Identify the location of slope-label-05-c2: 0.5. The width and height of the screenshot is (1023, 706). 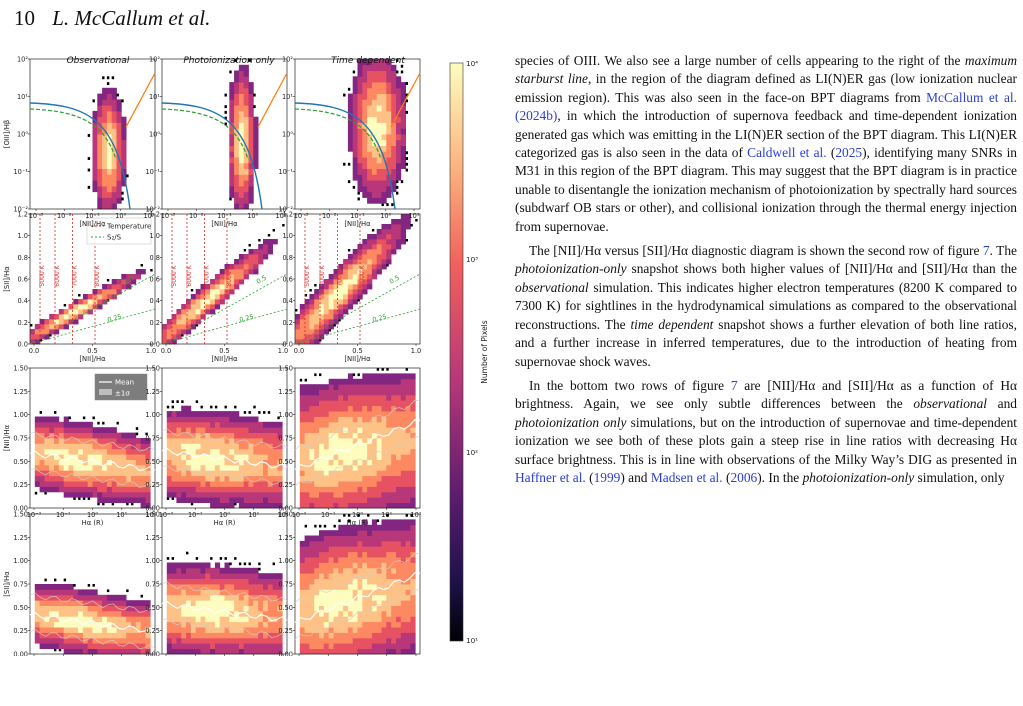
(261, 280).